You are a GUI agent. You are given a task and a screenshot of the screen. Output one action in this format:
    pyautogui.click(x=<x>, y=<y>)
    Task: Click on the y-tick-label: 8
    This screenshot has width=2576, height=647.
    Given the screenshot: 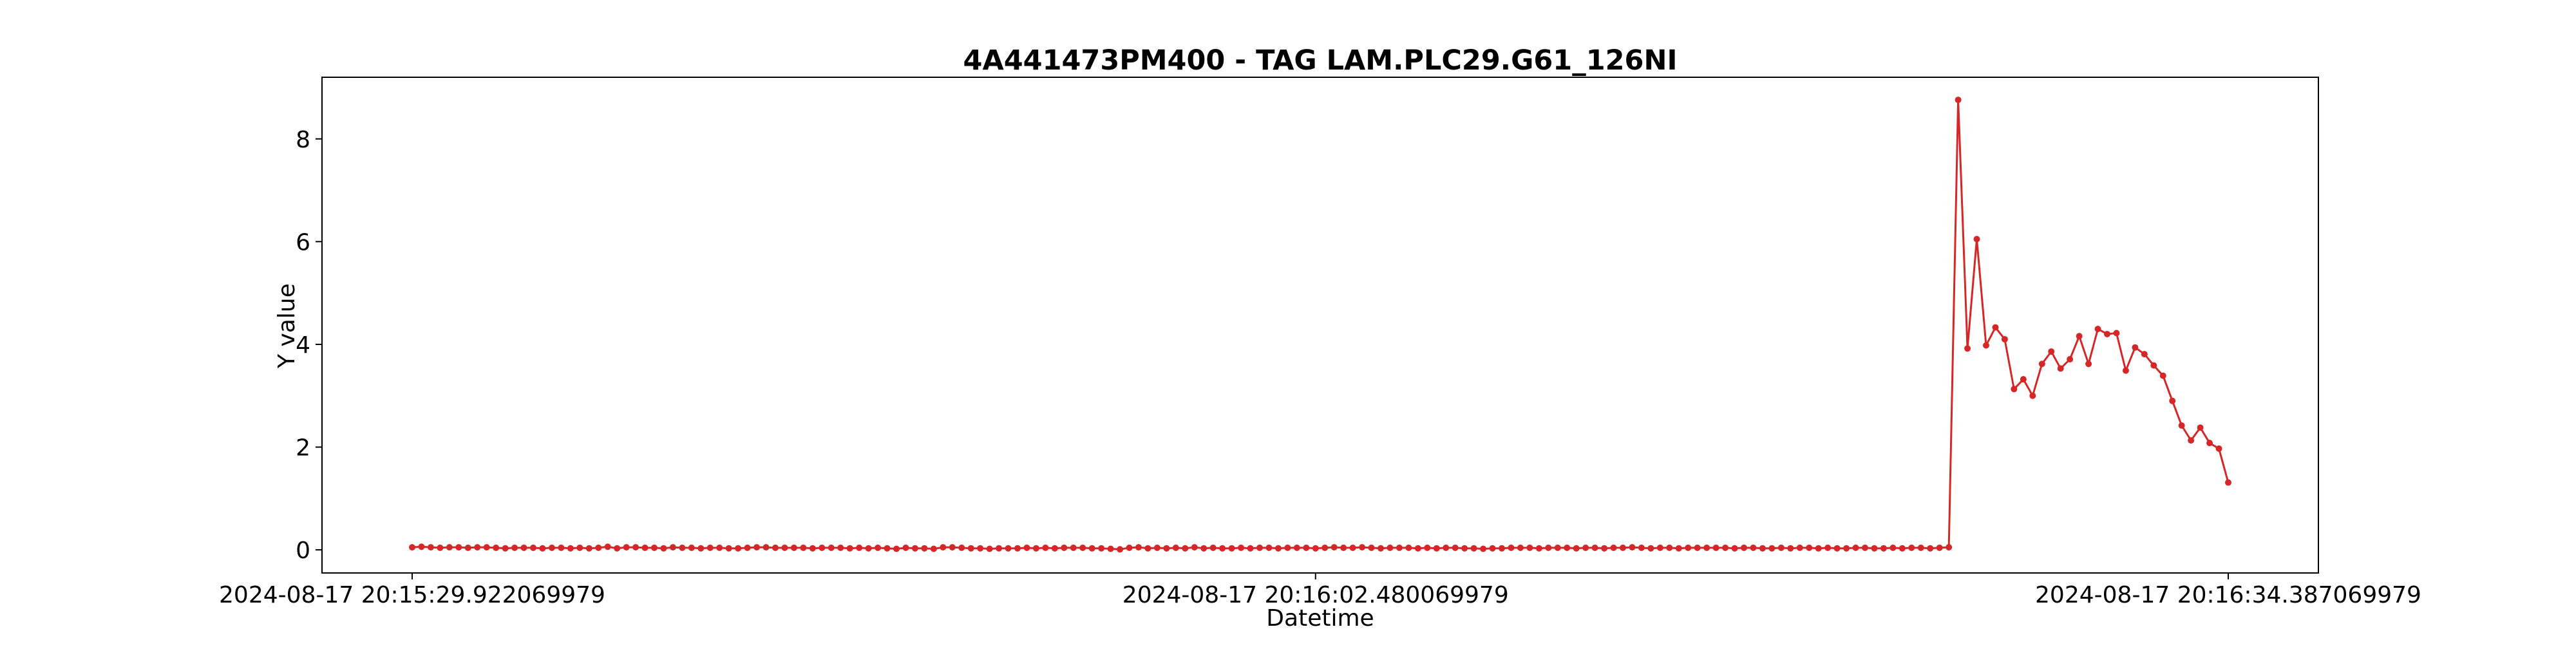 What is the action you would take?
    pyautogui.click(x=303, y=140)
    